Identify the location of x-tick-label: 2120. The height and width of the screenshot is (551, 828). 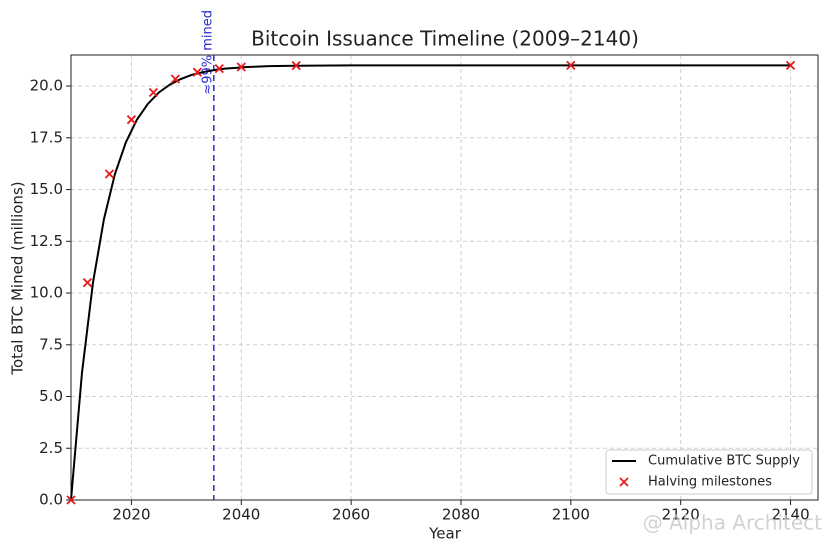
(681, 515).